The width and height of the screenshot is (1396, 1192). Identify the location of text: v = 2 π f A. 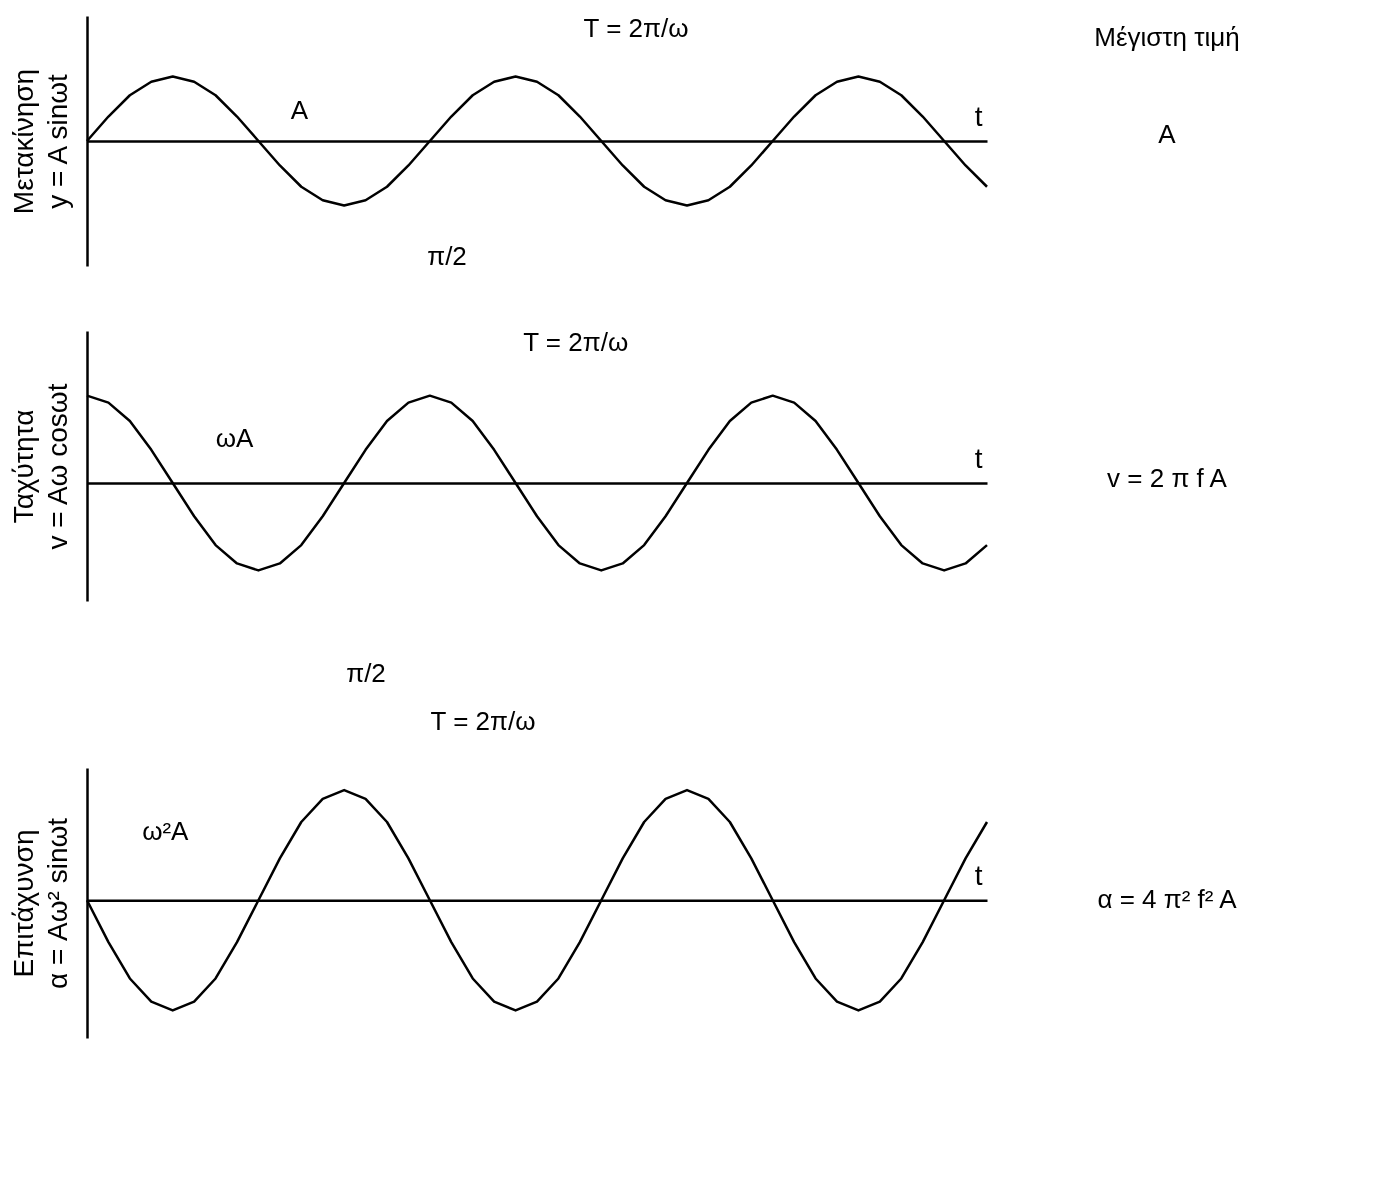
(1167, 477).